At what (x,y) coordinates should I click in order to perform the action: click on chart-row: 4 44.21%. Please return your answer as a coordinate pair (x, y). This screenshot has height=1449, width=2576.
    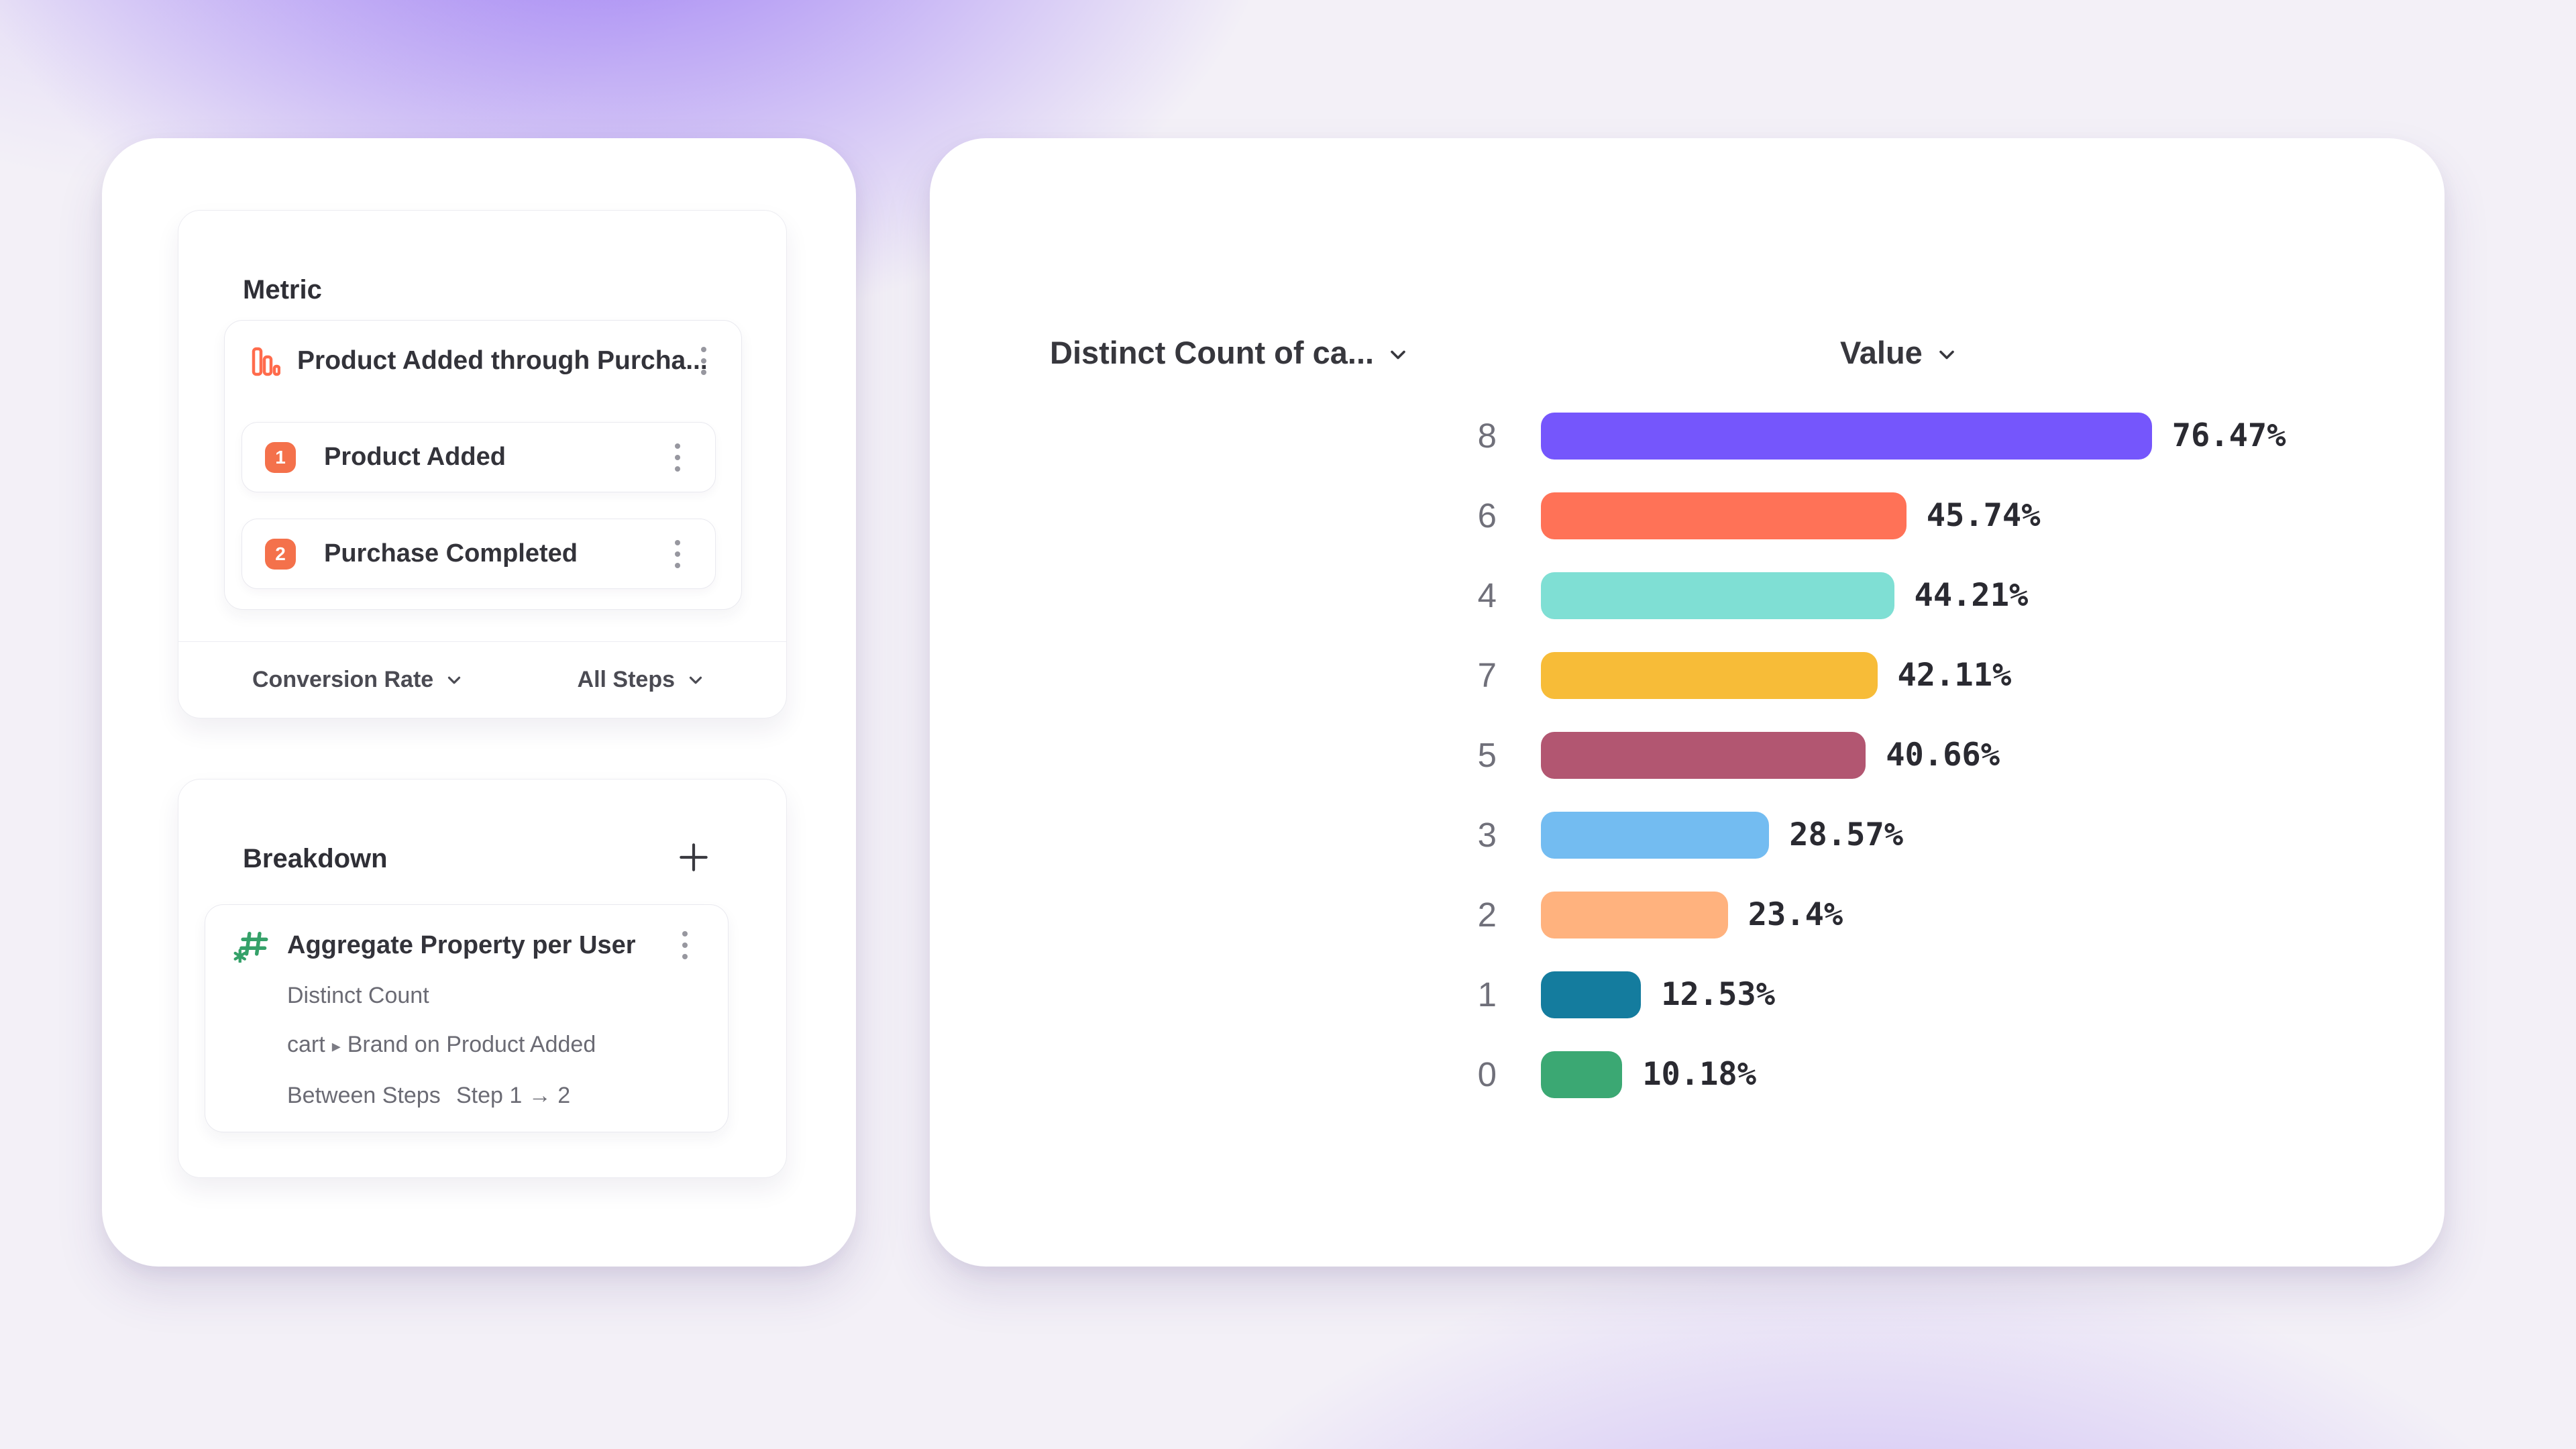
    Looking at the image, I should click on (1687, 595).